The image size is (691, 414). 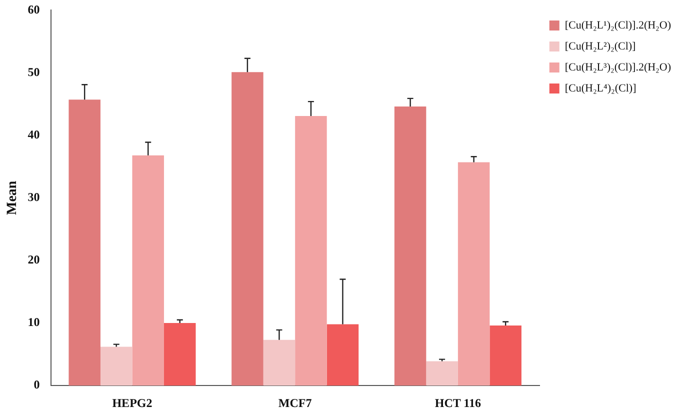 What do you see at coordinates (132, 403) in the screenshot?
I see `x-tick-label: HEPG2` at bounding box center [132, 403].